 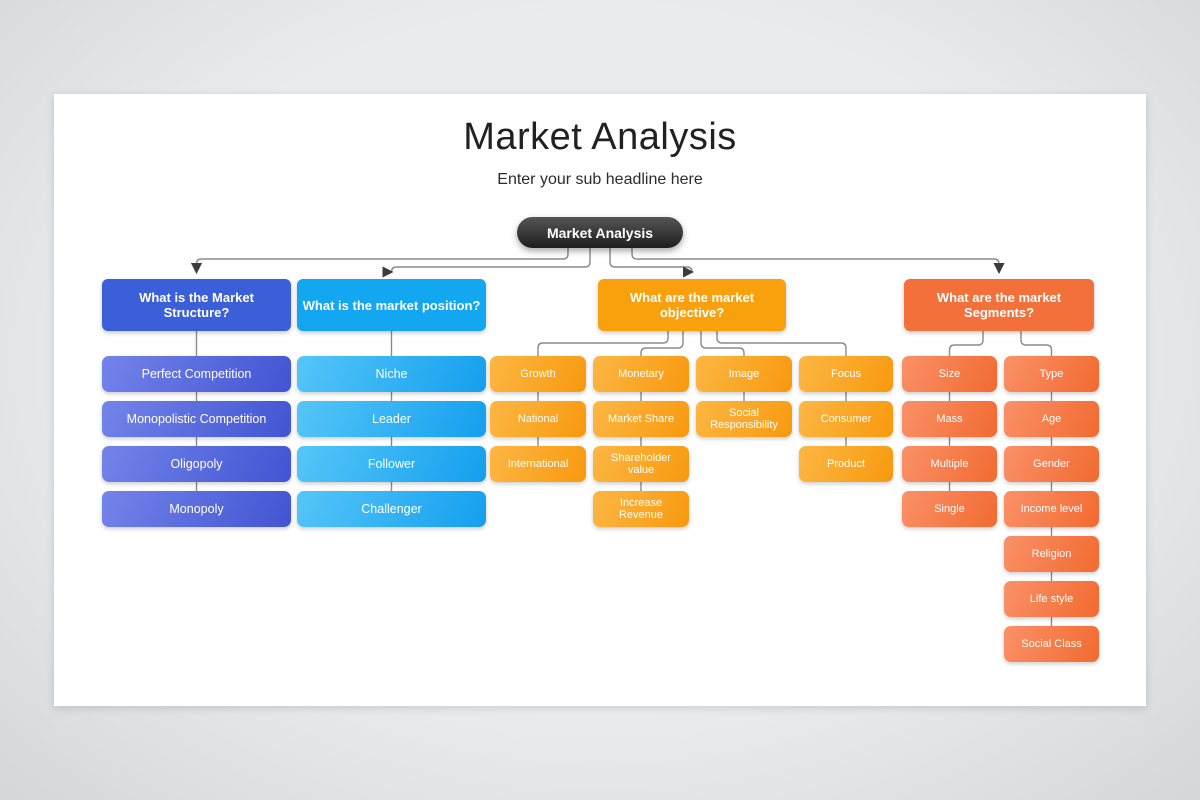 What do you see at coordinates (949, 419) in the screenshot?
I see `node-box: Mass` at bounding box center [949, 419].